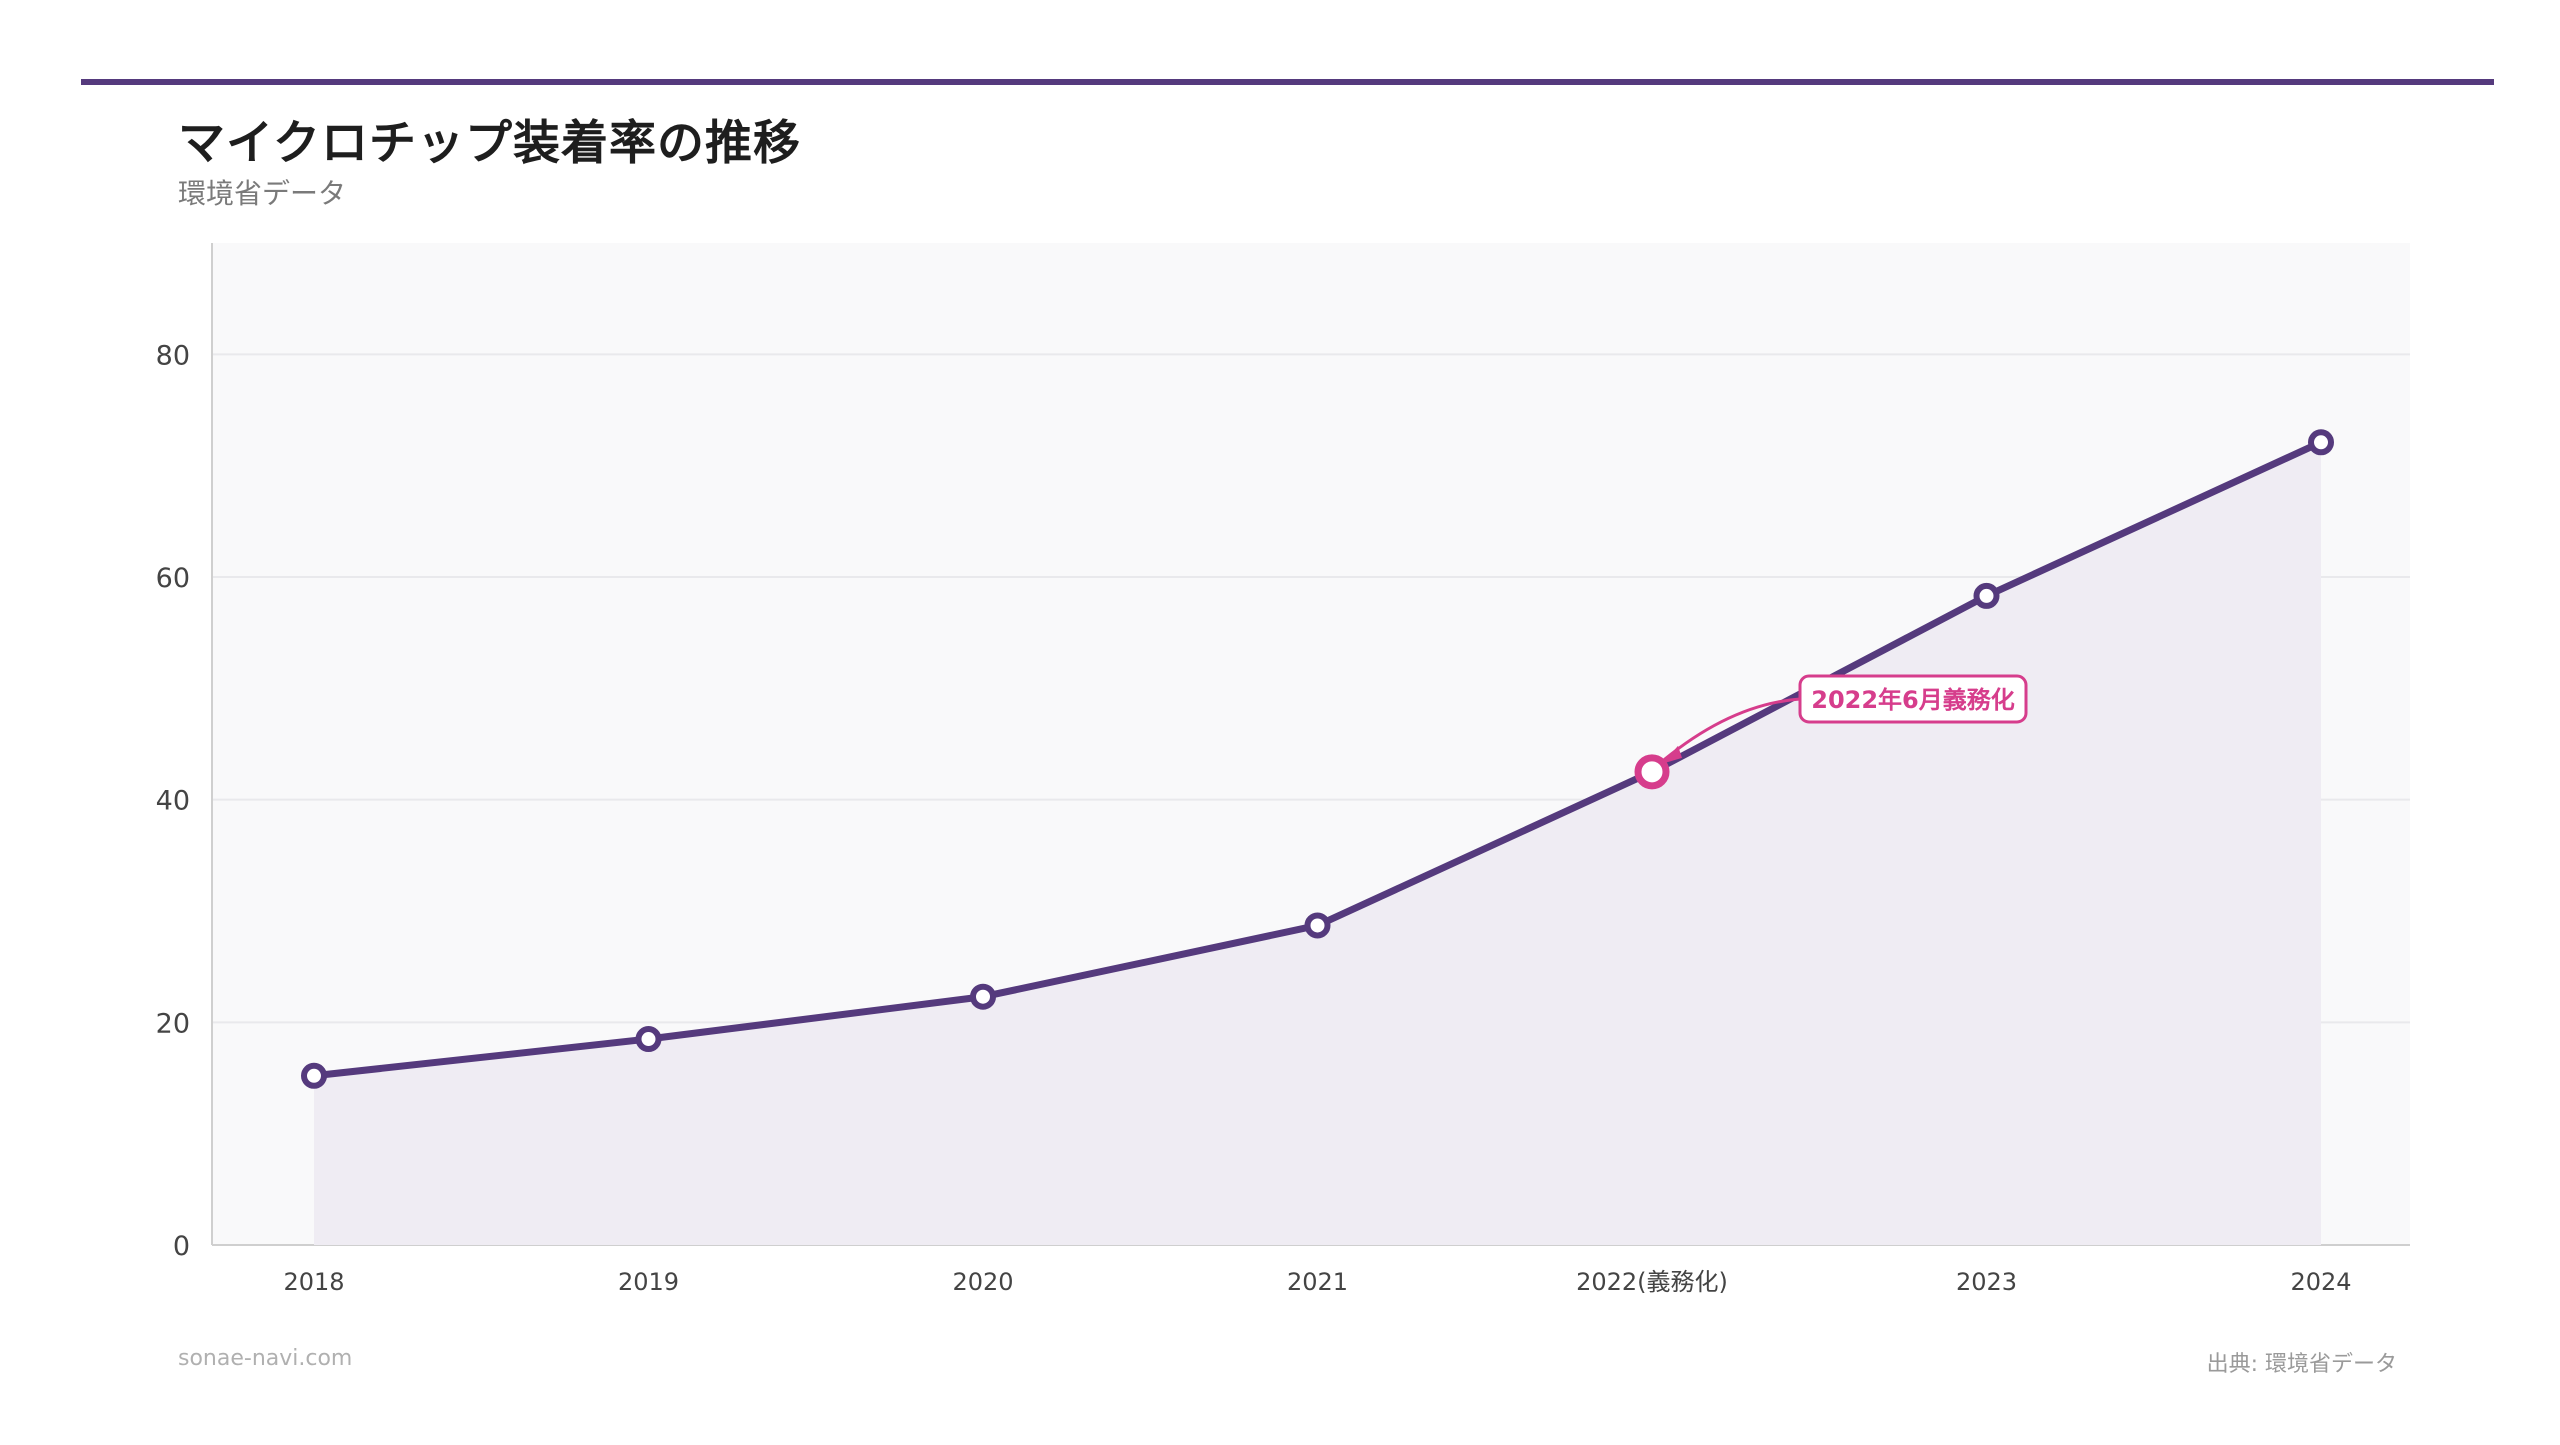  Describe the element at coordinates (265, 1358) in the screenshot. I see `footer-site: sonae-navi.com` at that location.